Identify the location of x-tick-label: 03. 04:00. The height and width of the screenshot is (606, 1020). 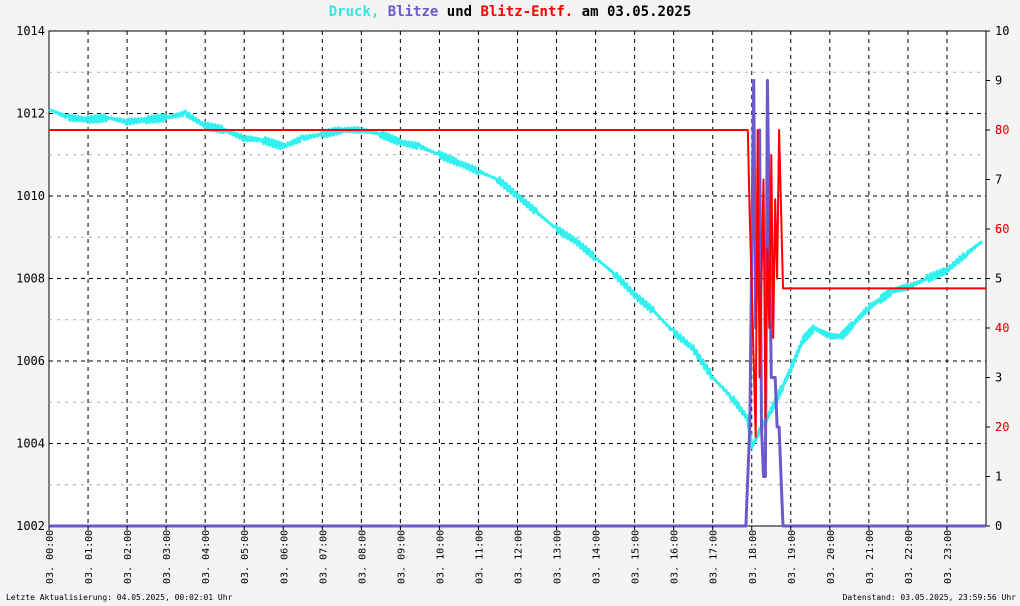
(206, 557).